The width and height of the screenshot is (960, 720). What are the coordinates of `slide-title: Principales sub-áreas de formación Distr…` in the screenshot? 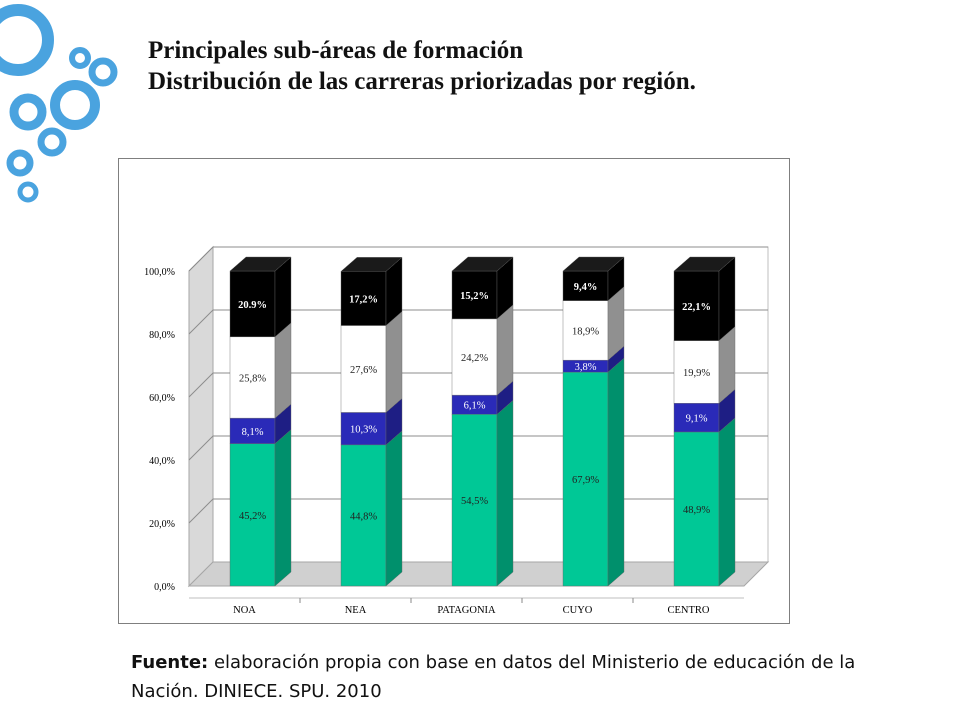 It's located at (422, 66).